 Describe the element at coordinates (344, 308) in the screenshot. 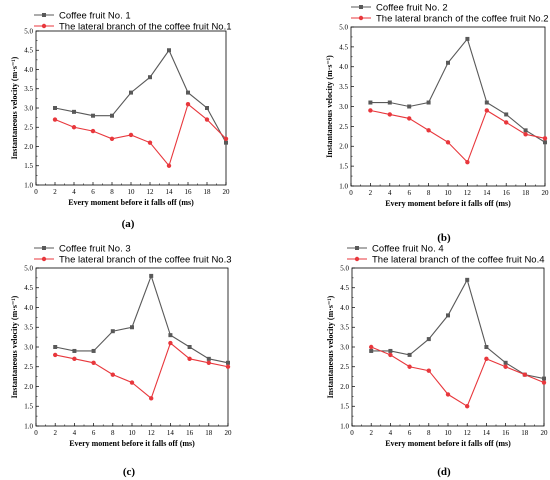

I see `y-tick-label: 4.0` at that location.